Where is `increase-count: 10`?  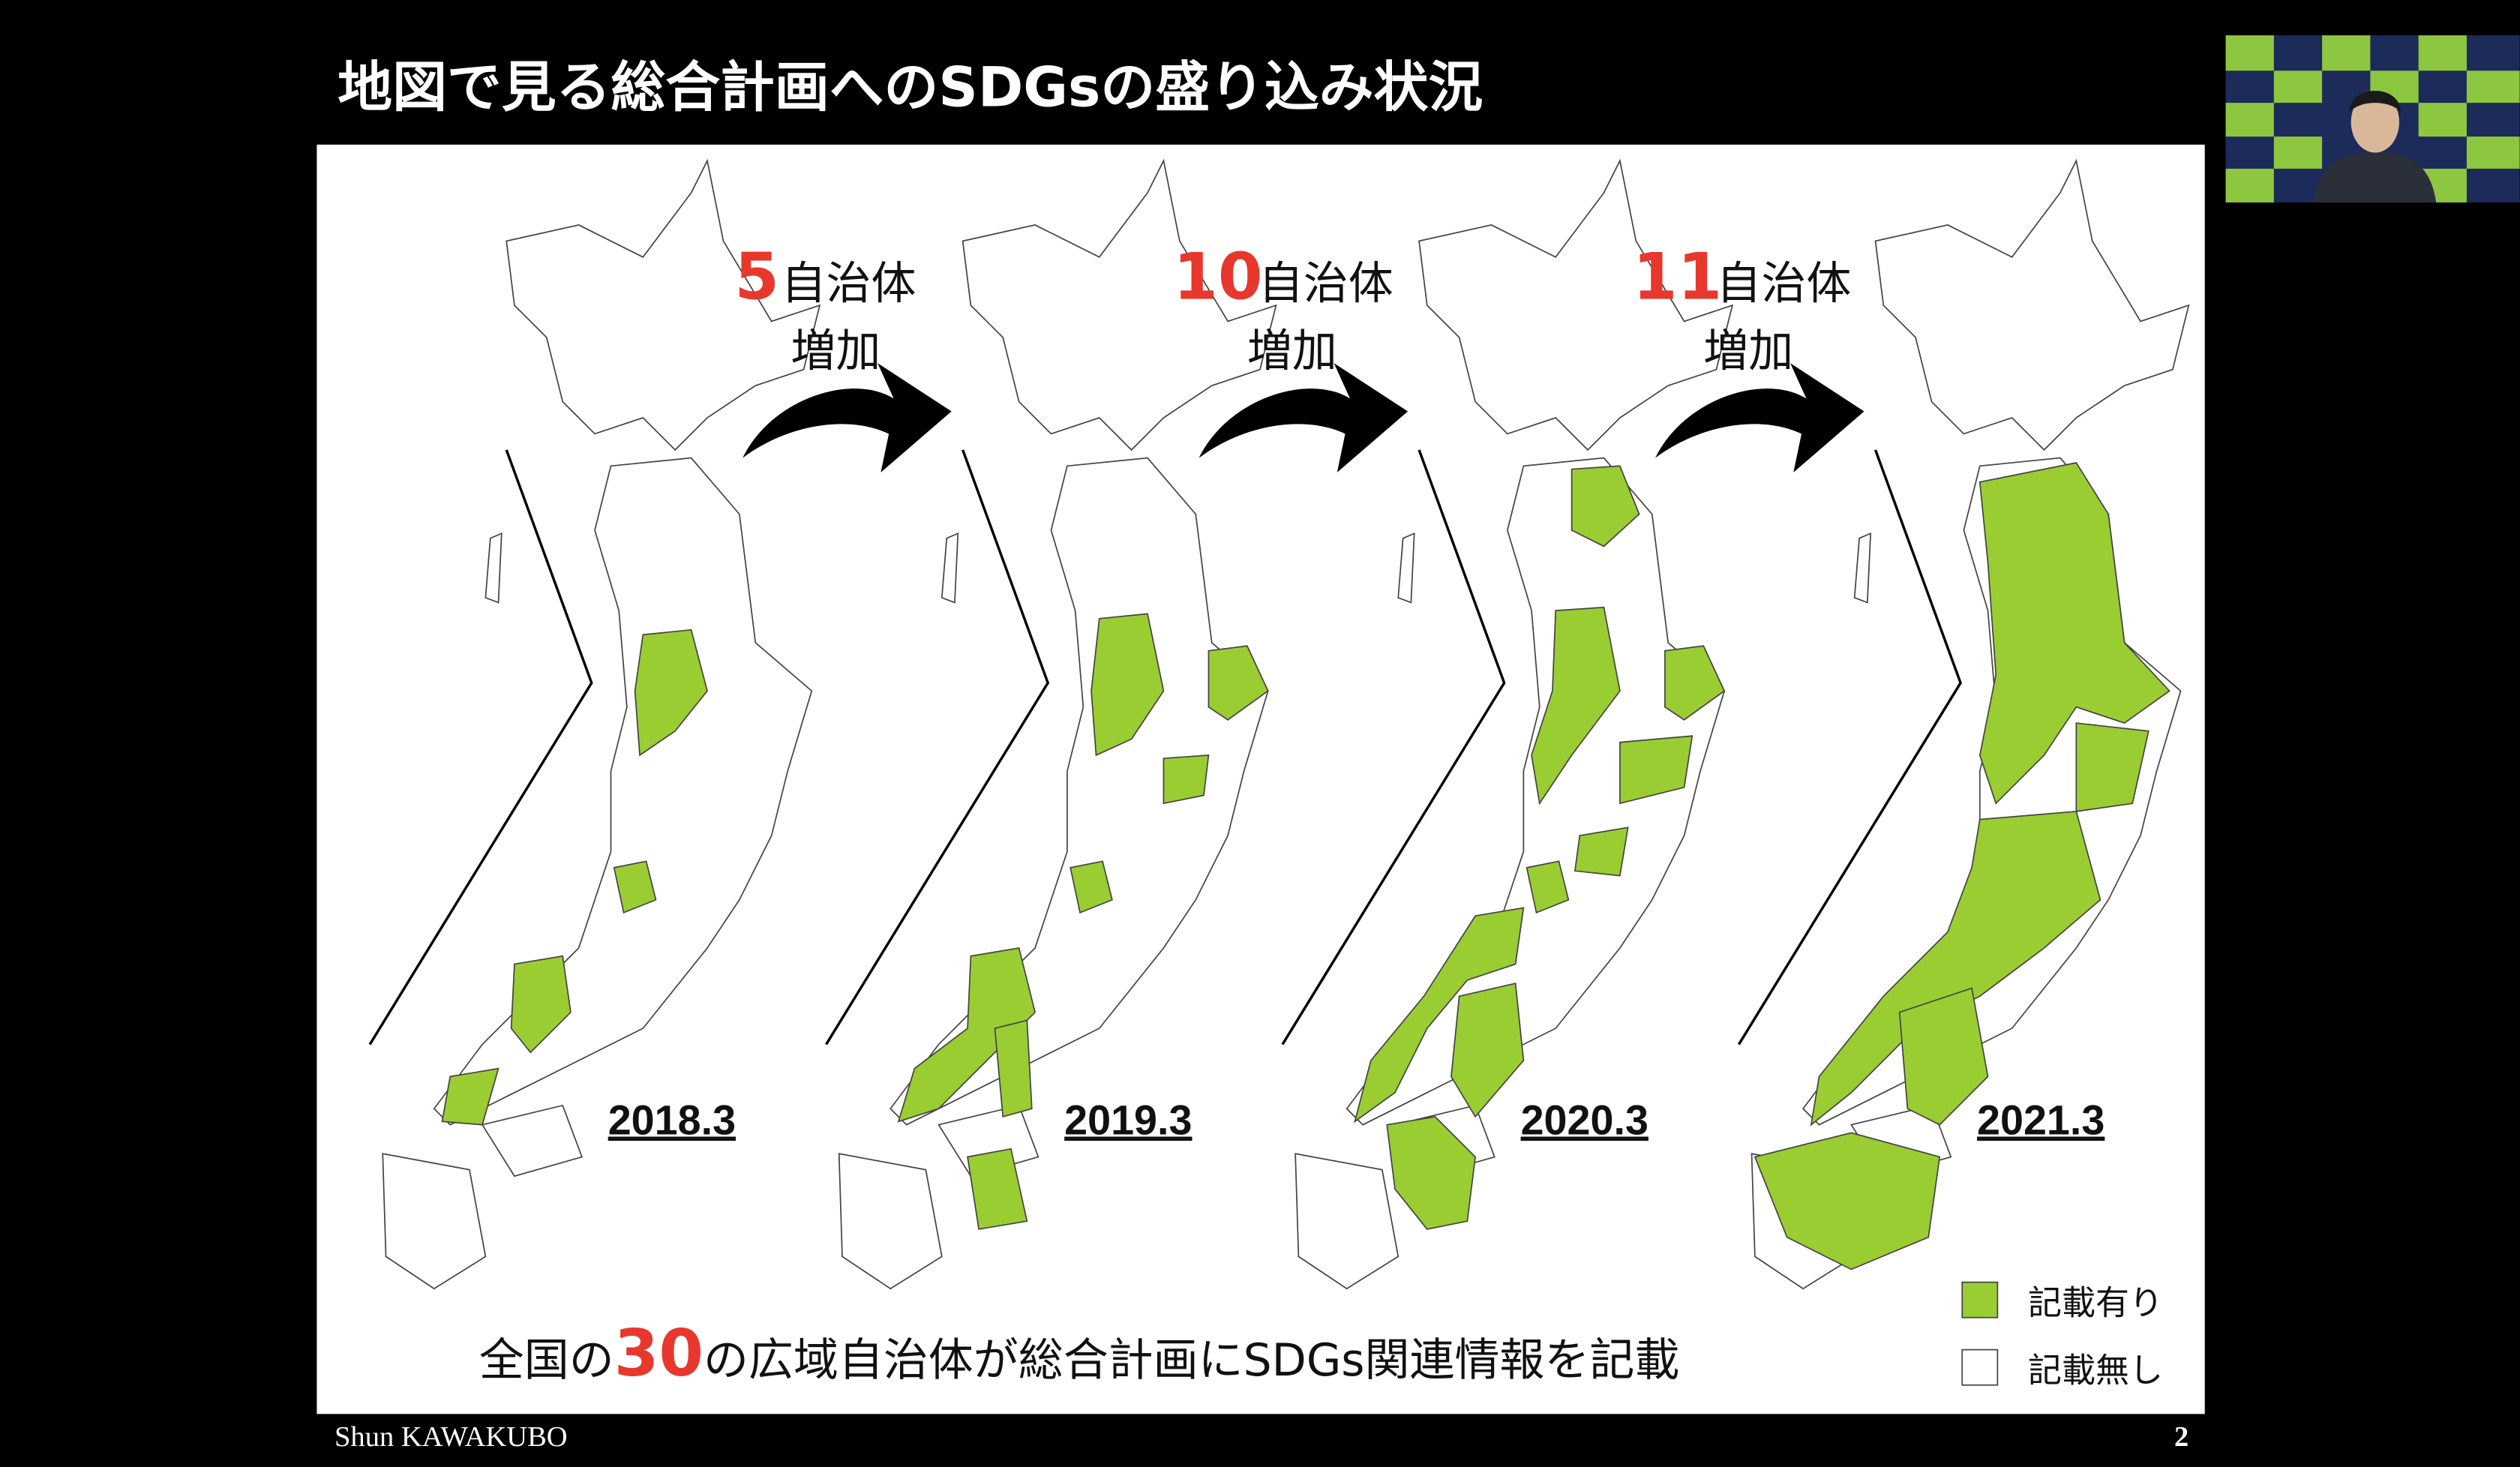 increase-count: 10 is located at coordinates (1217, 276).